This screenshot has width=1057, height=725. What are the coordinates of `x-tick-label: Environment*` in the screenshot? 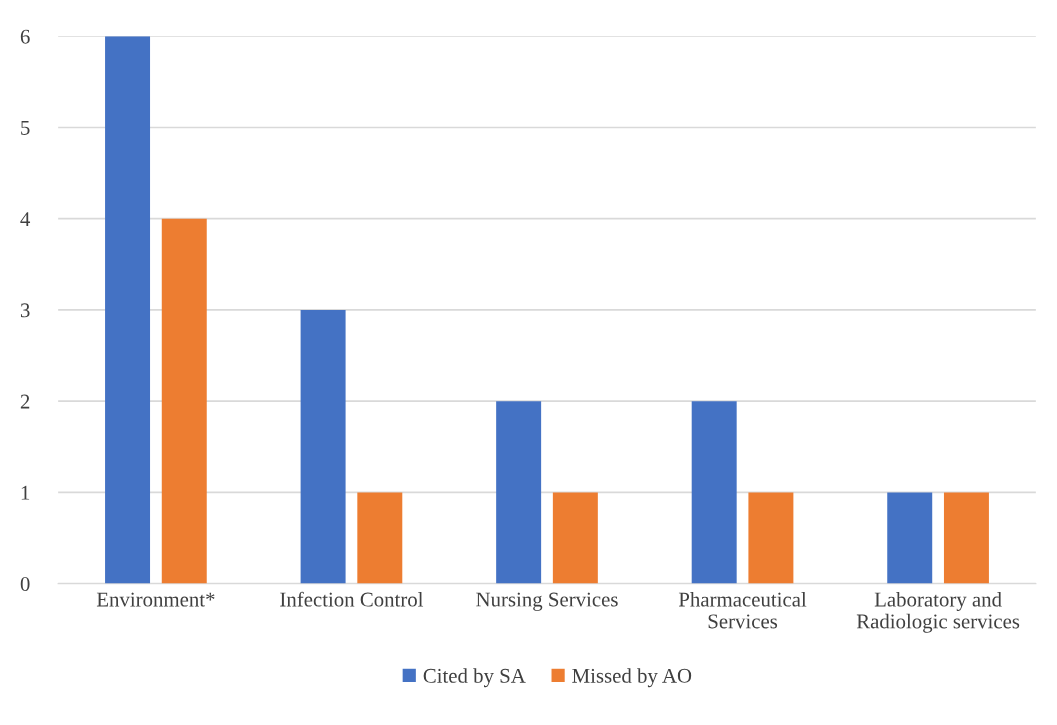 It's located at (155, 599).